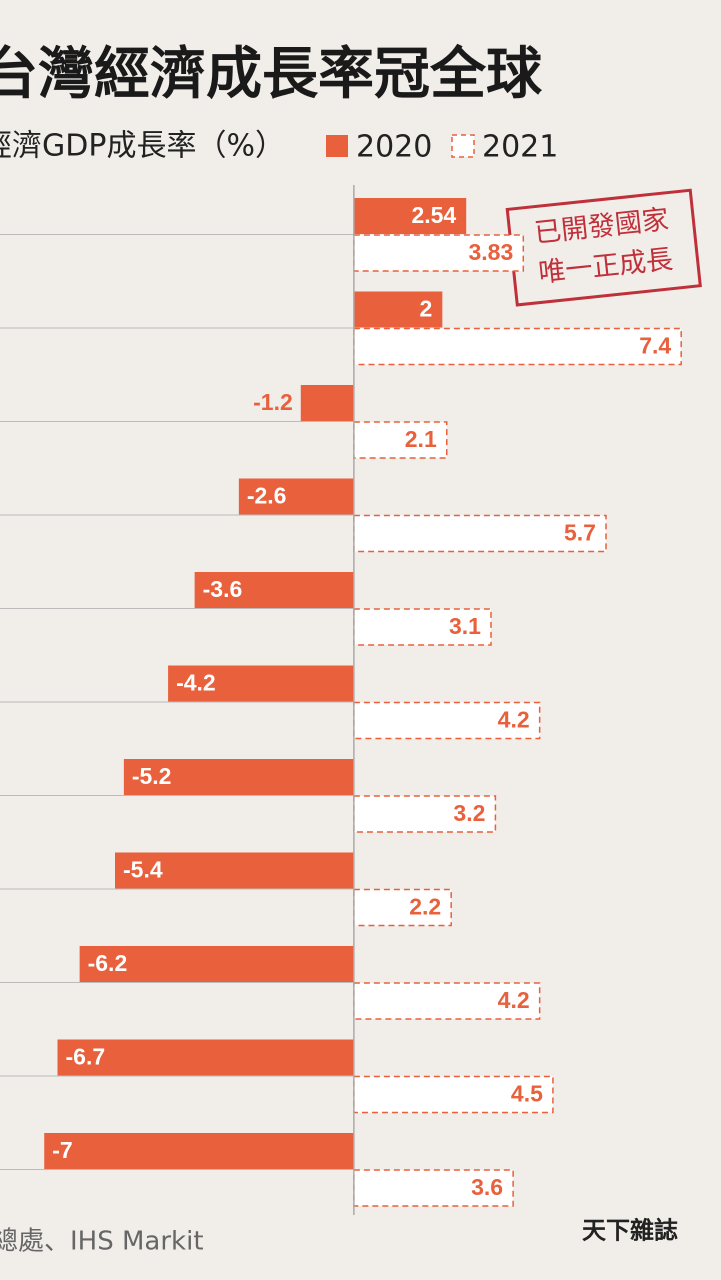  Describe the element at coordinates (487, 1187) in the screenshot. I see `value-label: 3.6` at that location.